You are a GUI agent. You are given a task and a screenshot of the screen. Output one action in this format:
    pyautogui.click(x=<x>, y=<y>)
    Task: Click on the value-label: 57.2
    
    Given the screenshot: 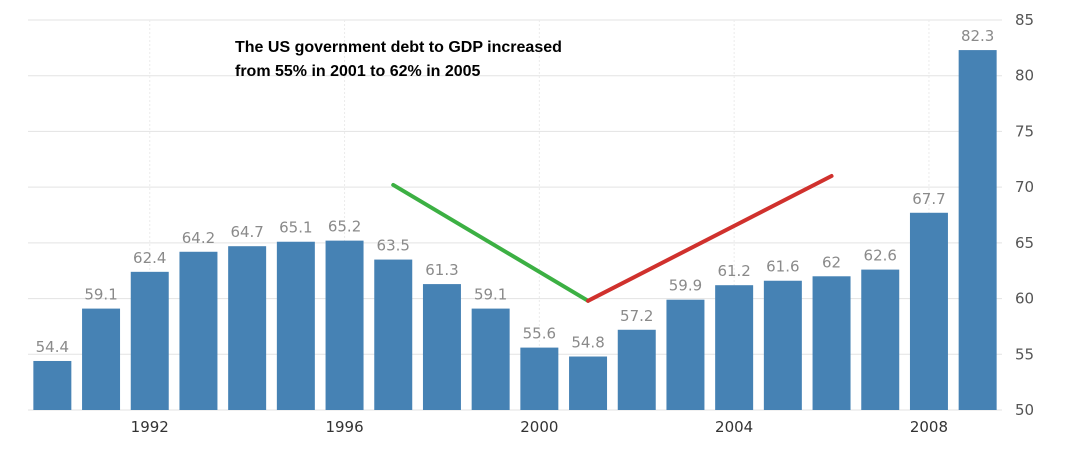 What is the action you would take?
    pyautogui.click(x=636, y=316)
    